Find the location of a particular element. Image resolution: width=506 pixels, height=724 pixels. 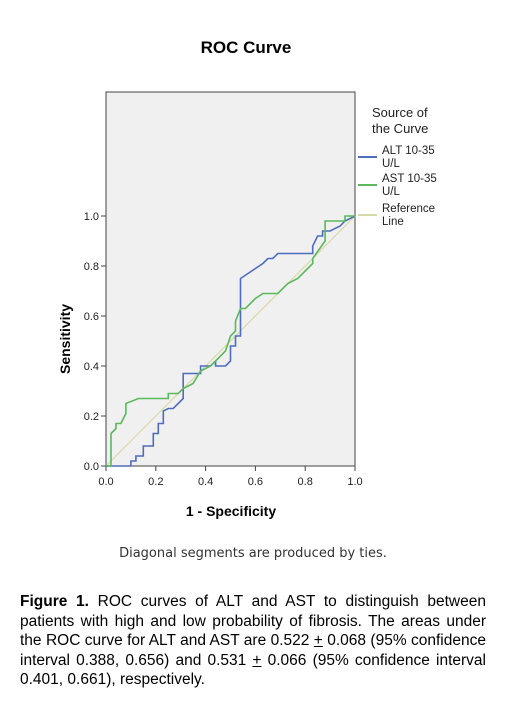

y-tick-label: 1.0 is located at coordinates (91, 217).